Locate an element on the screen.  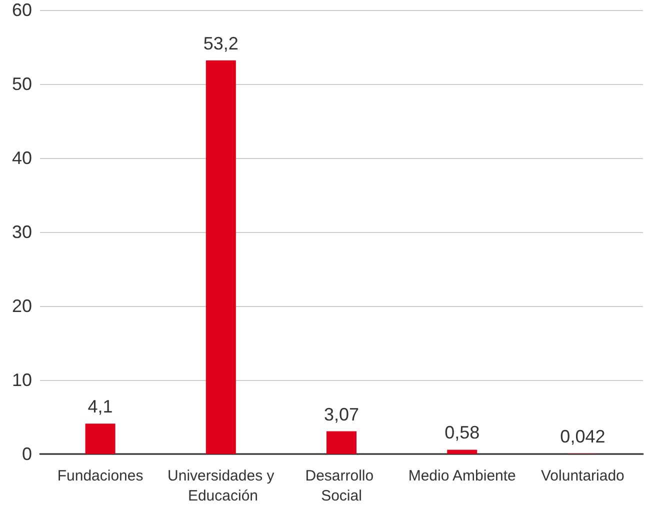
y-tick-label: 0 is located at coordinates (27, 454).